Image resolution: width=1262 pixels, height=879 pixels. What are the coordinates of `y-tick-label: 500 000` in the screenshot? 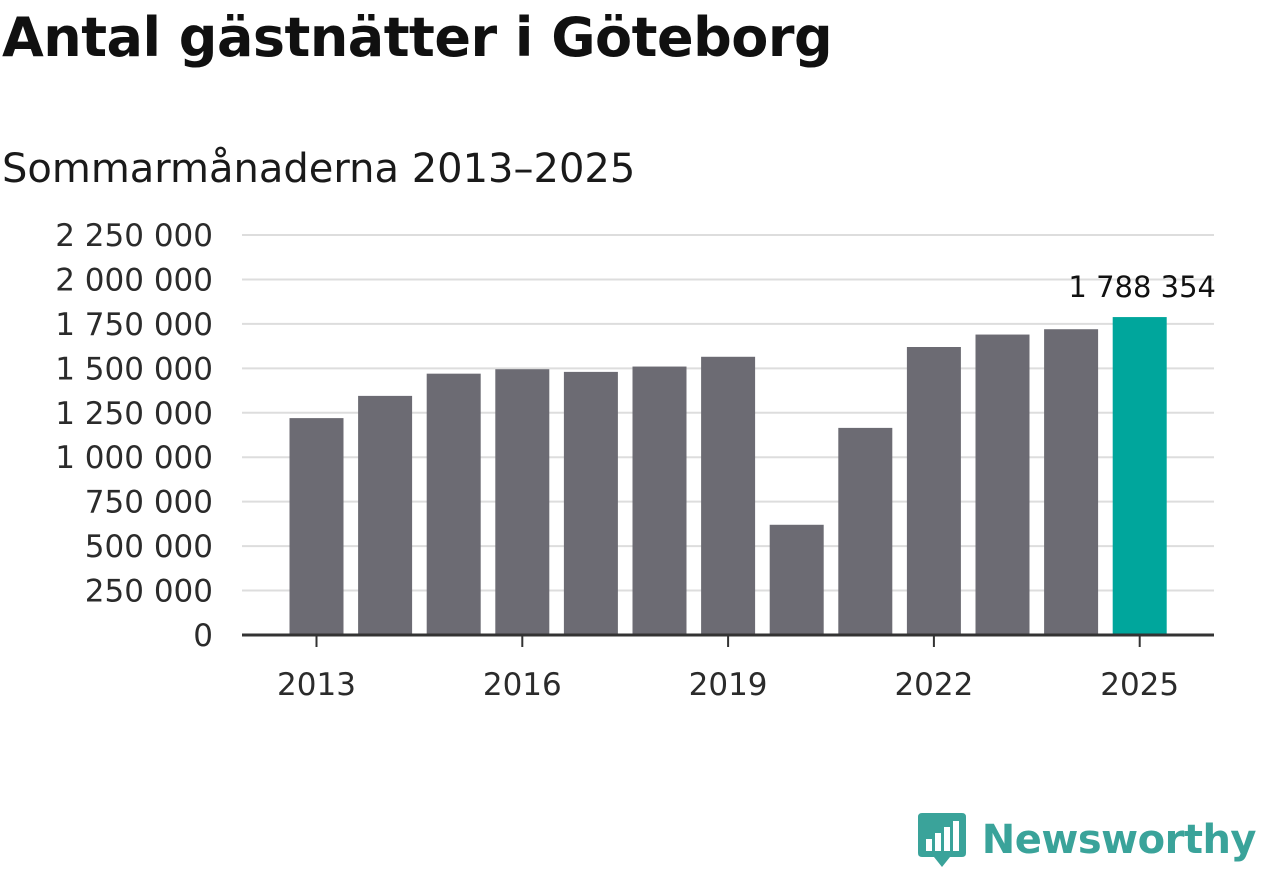 It's located at (149, 547).